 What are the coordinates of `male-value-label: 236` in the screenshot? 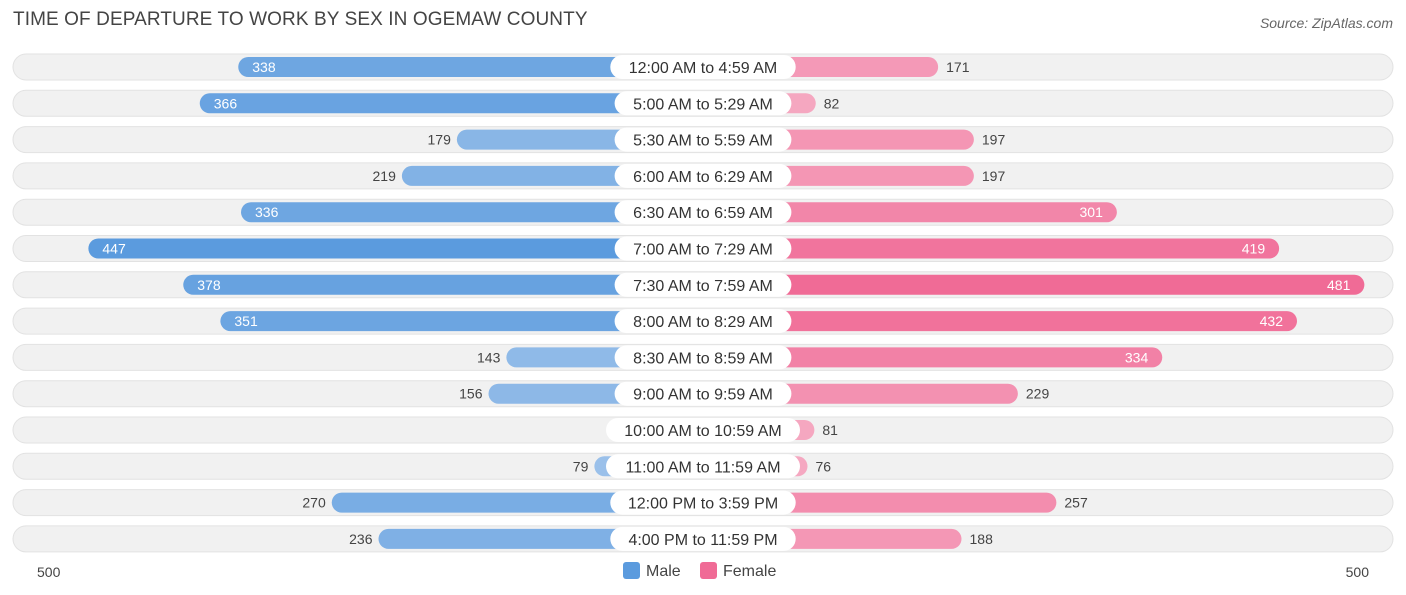 It's located at (361, 539).